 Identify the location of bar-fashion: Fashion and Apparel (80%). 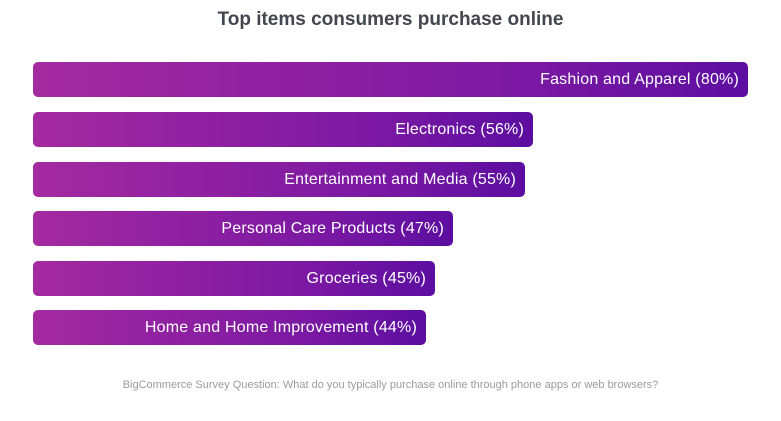
(390, 79).